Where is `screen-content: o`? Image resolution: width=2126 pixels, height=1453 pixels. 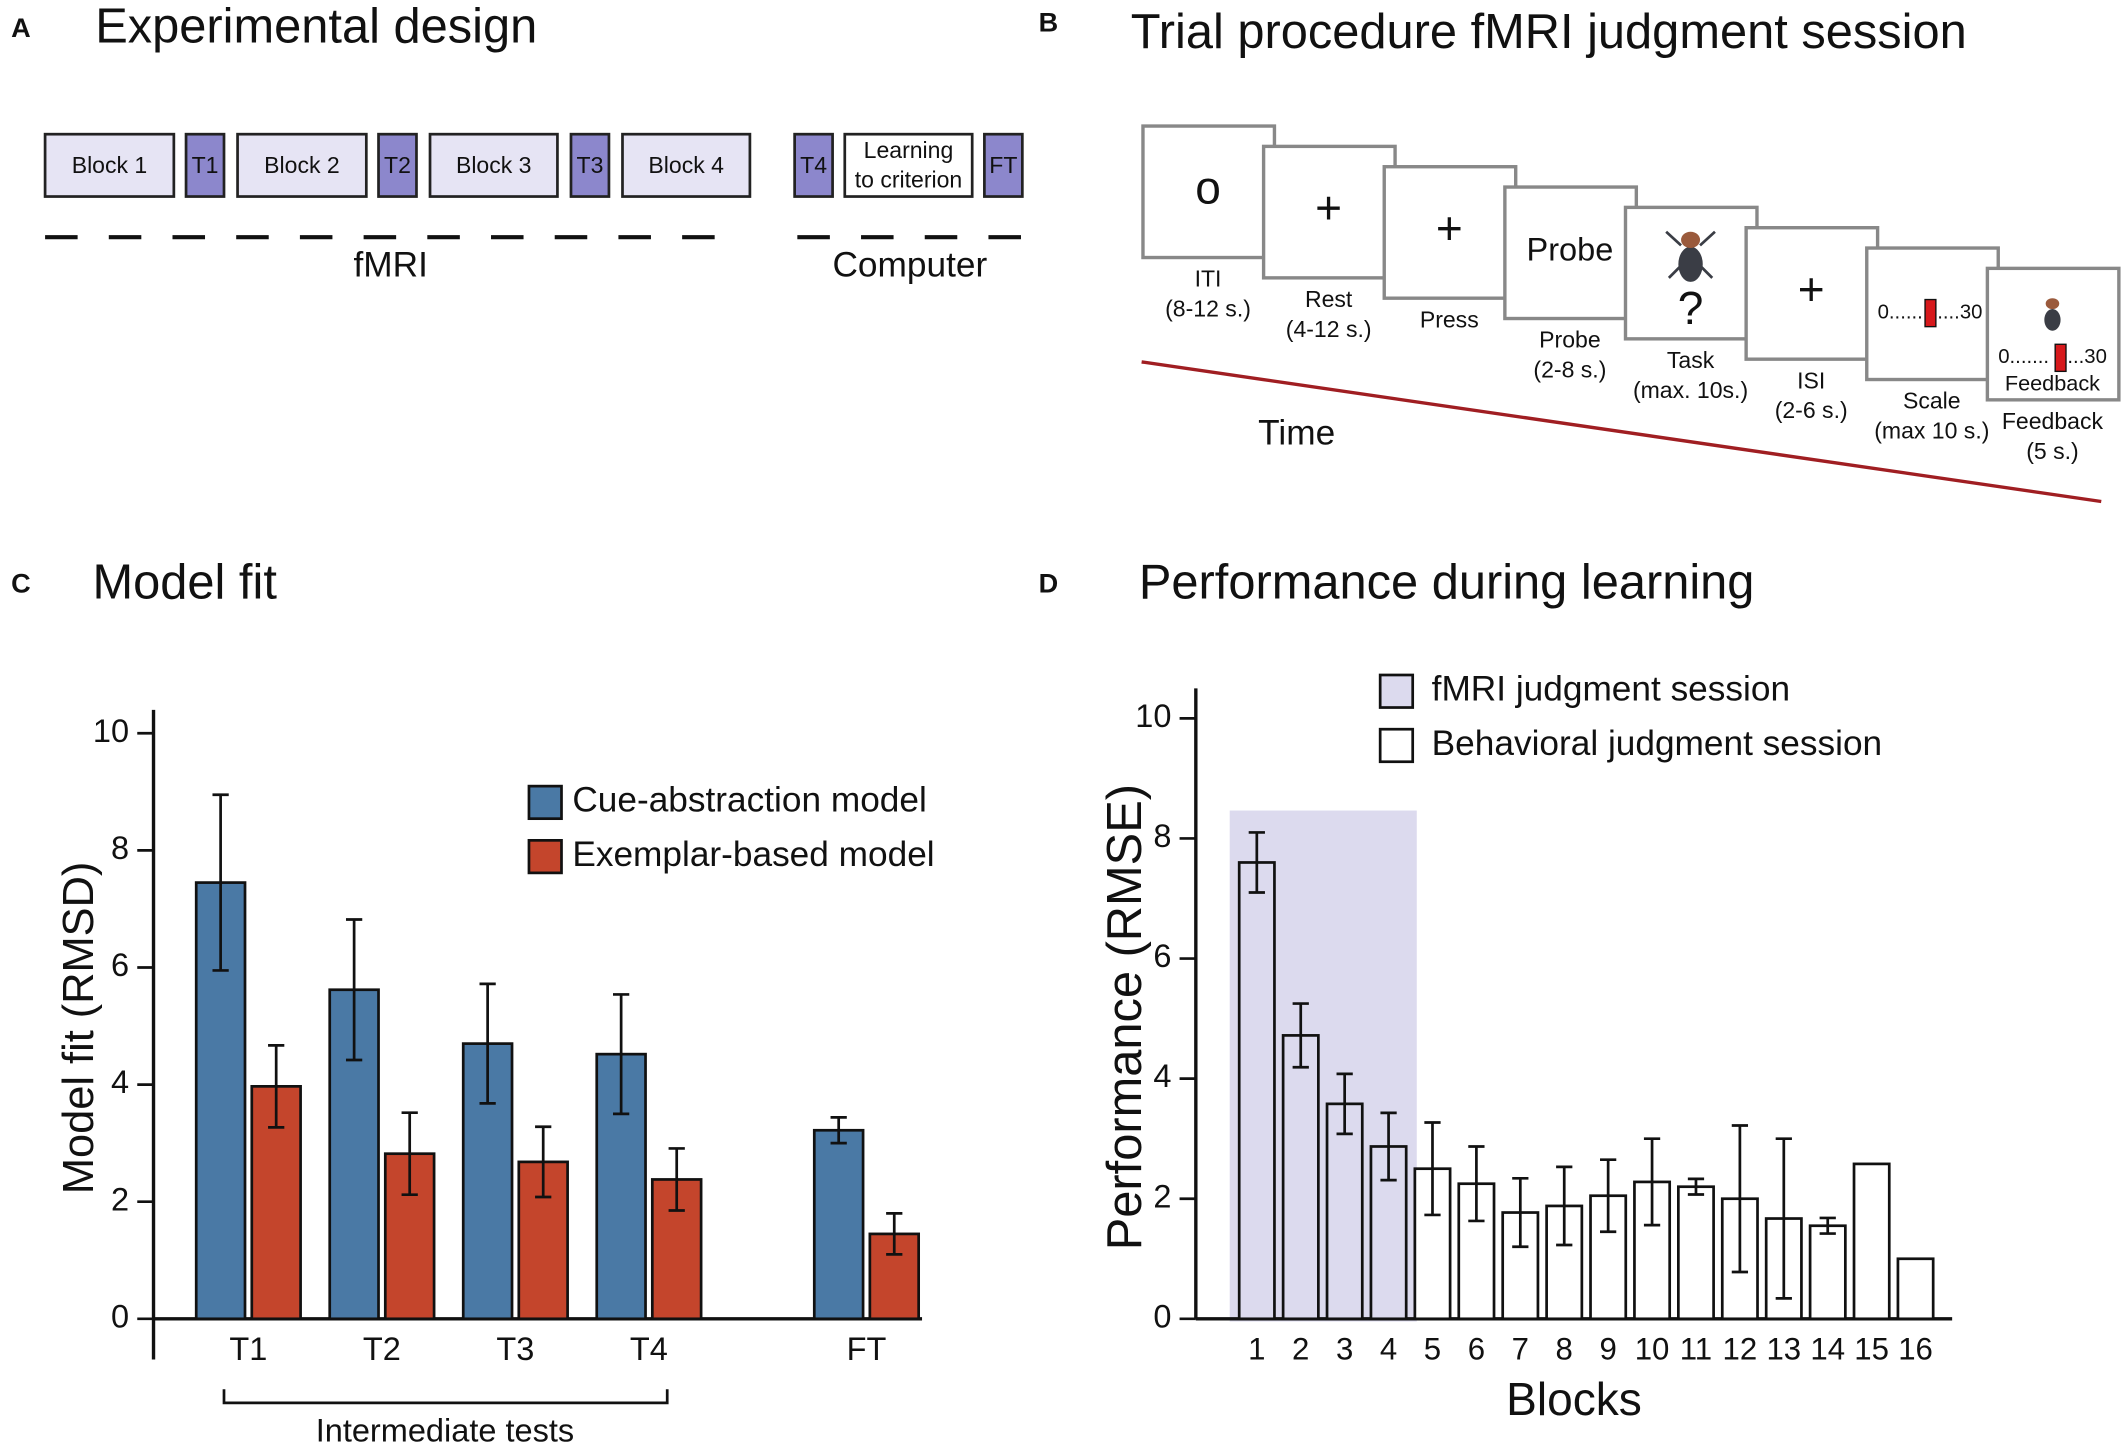 screen-content: o is located at coordinates (1208, 187).